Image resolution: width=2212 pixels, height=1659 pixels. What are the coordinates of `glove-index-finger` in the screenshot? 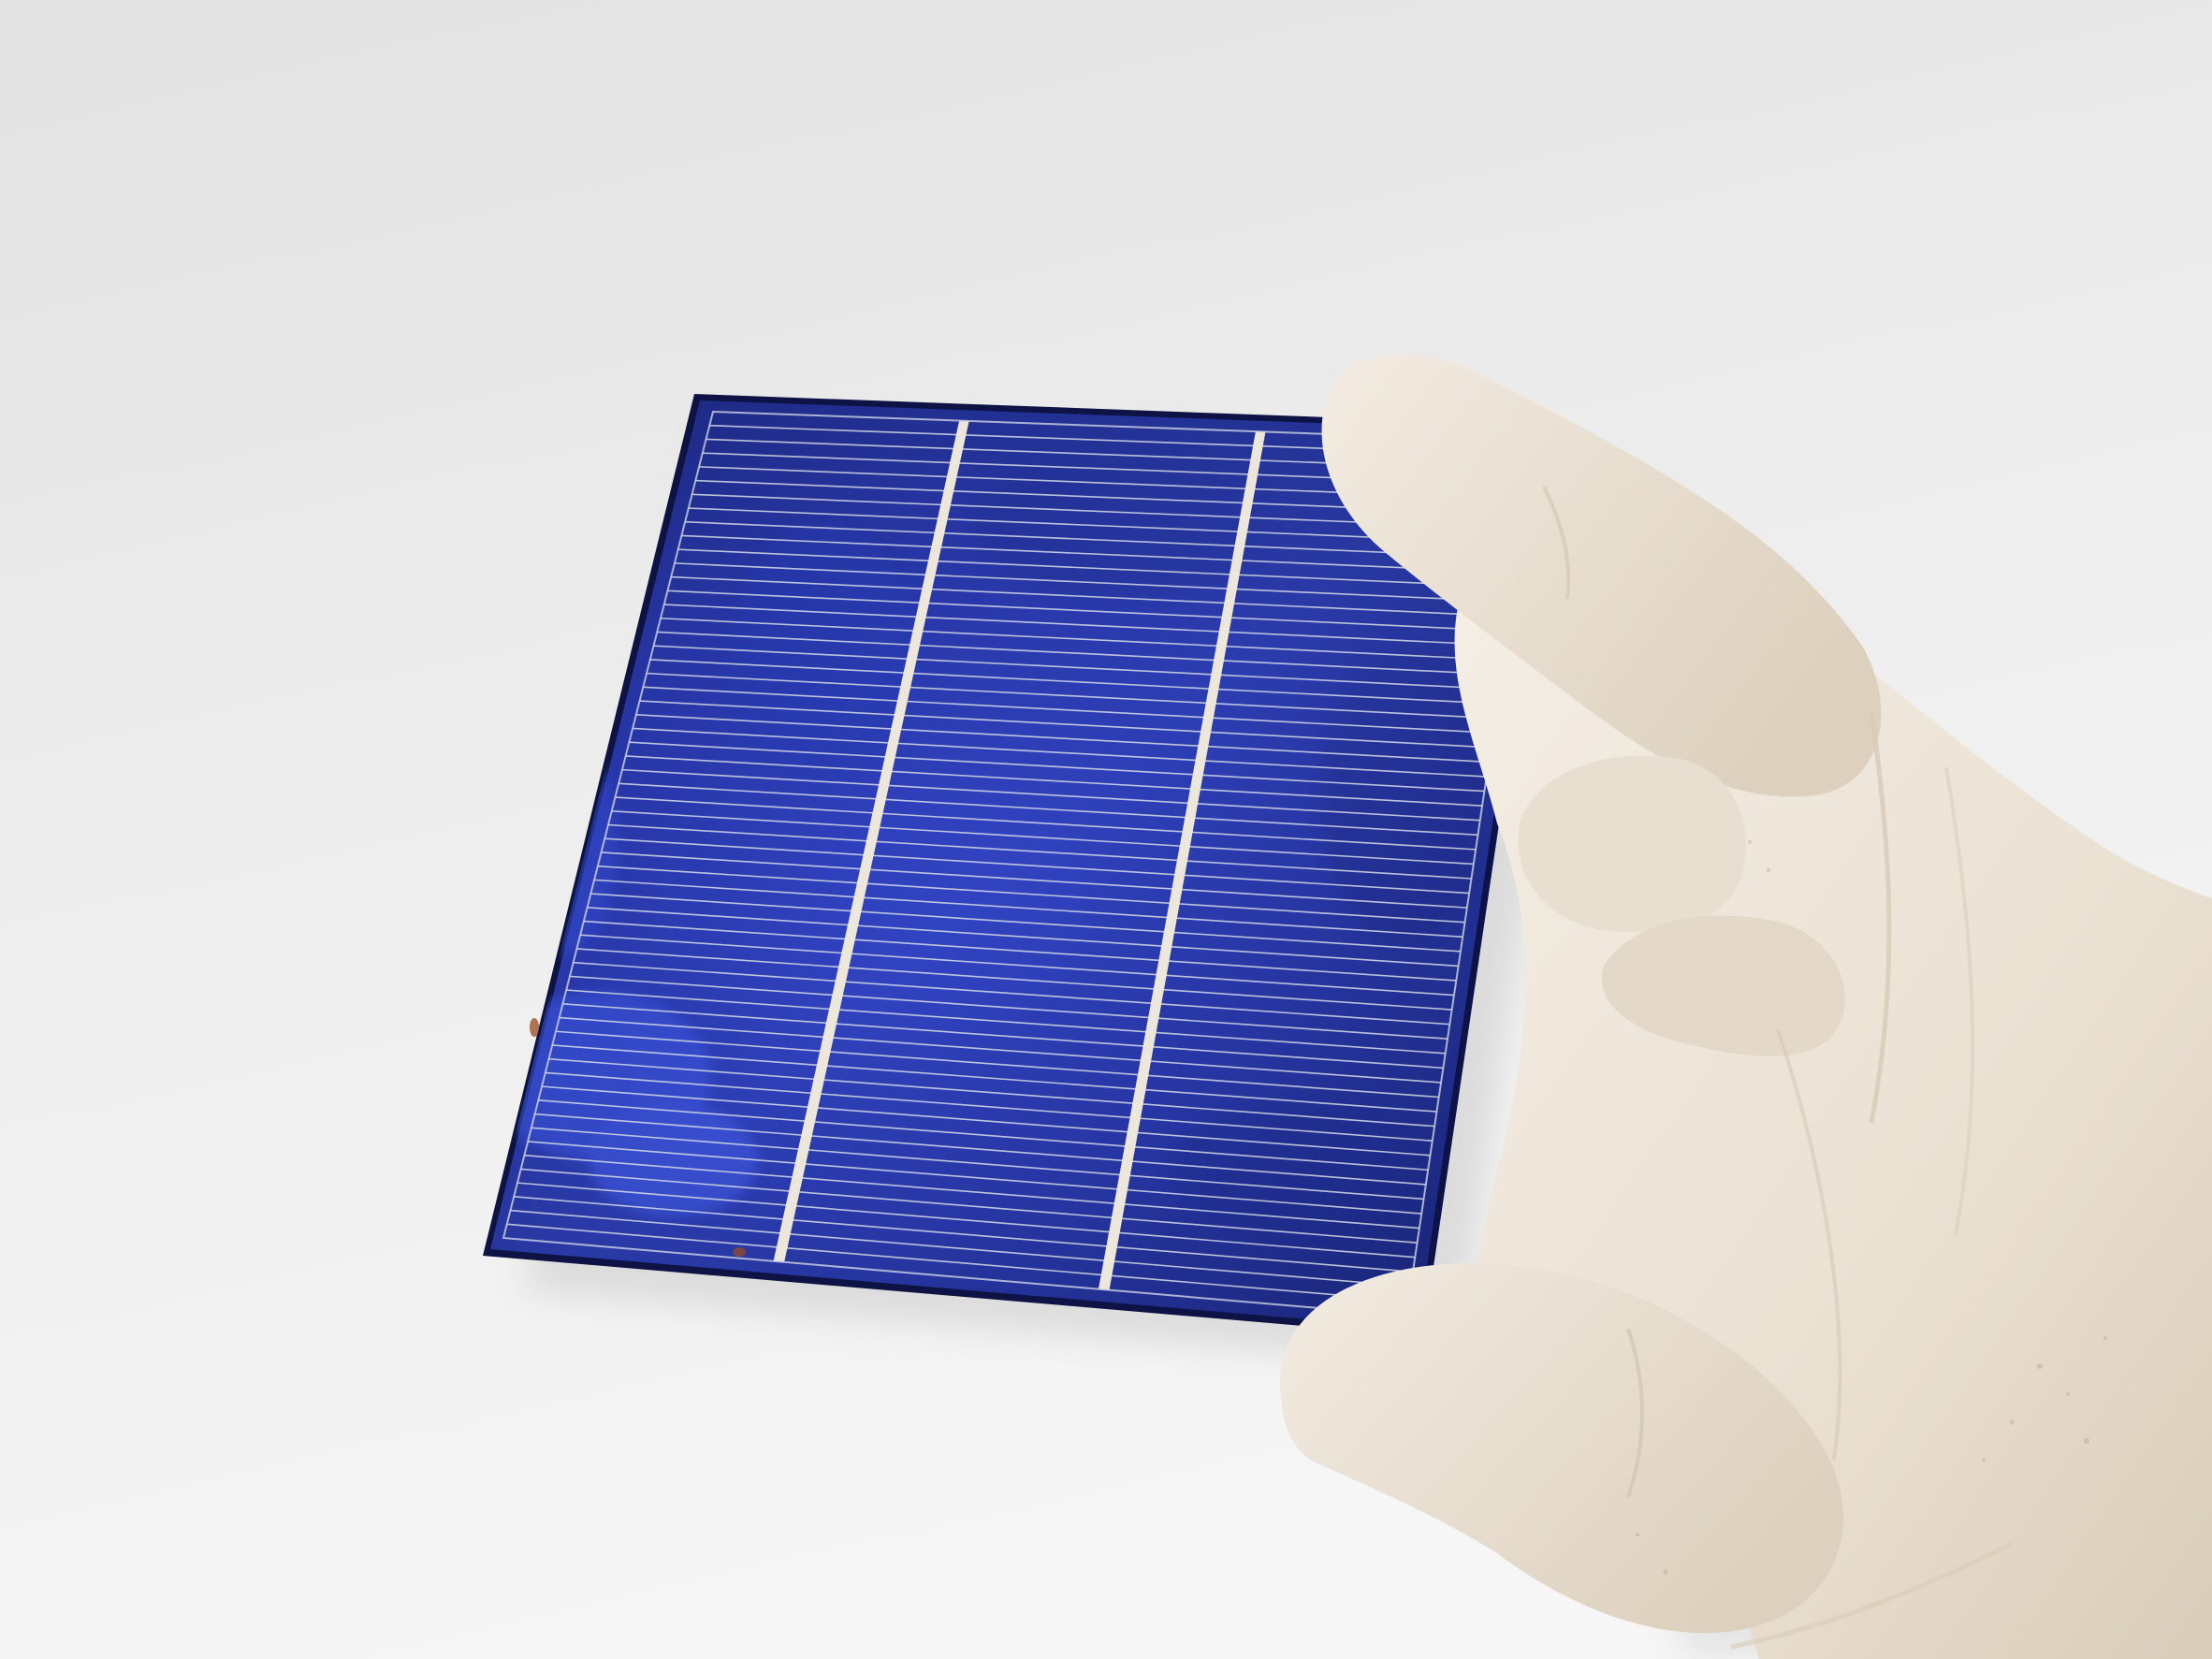 It's located at (1602, 575).